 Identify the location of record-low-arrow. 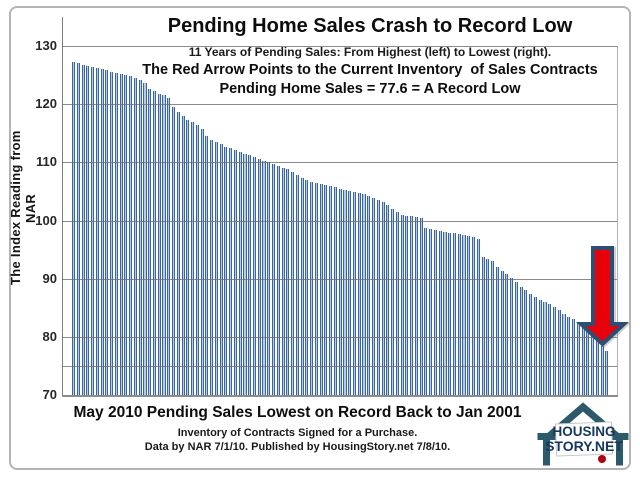
(602, 296).